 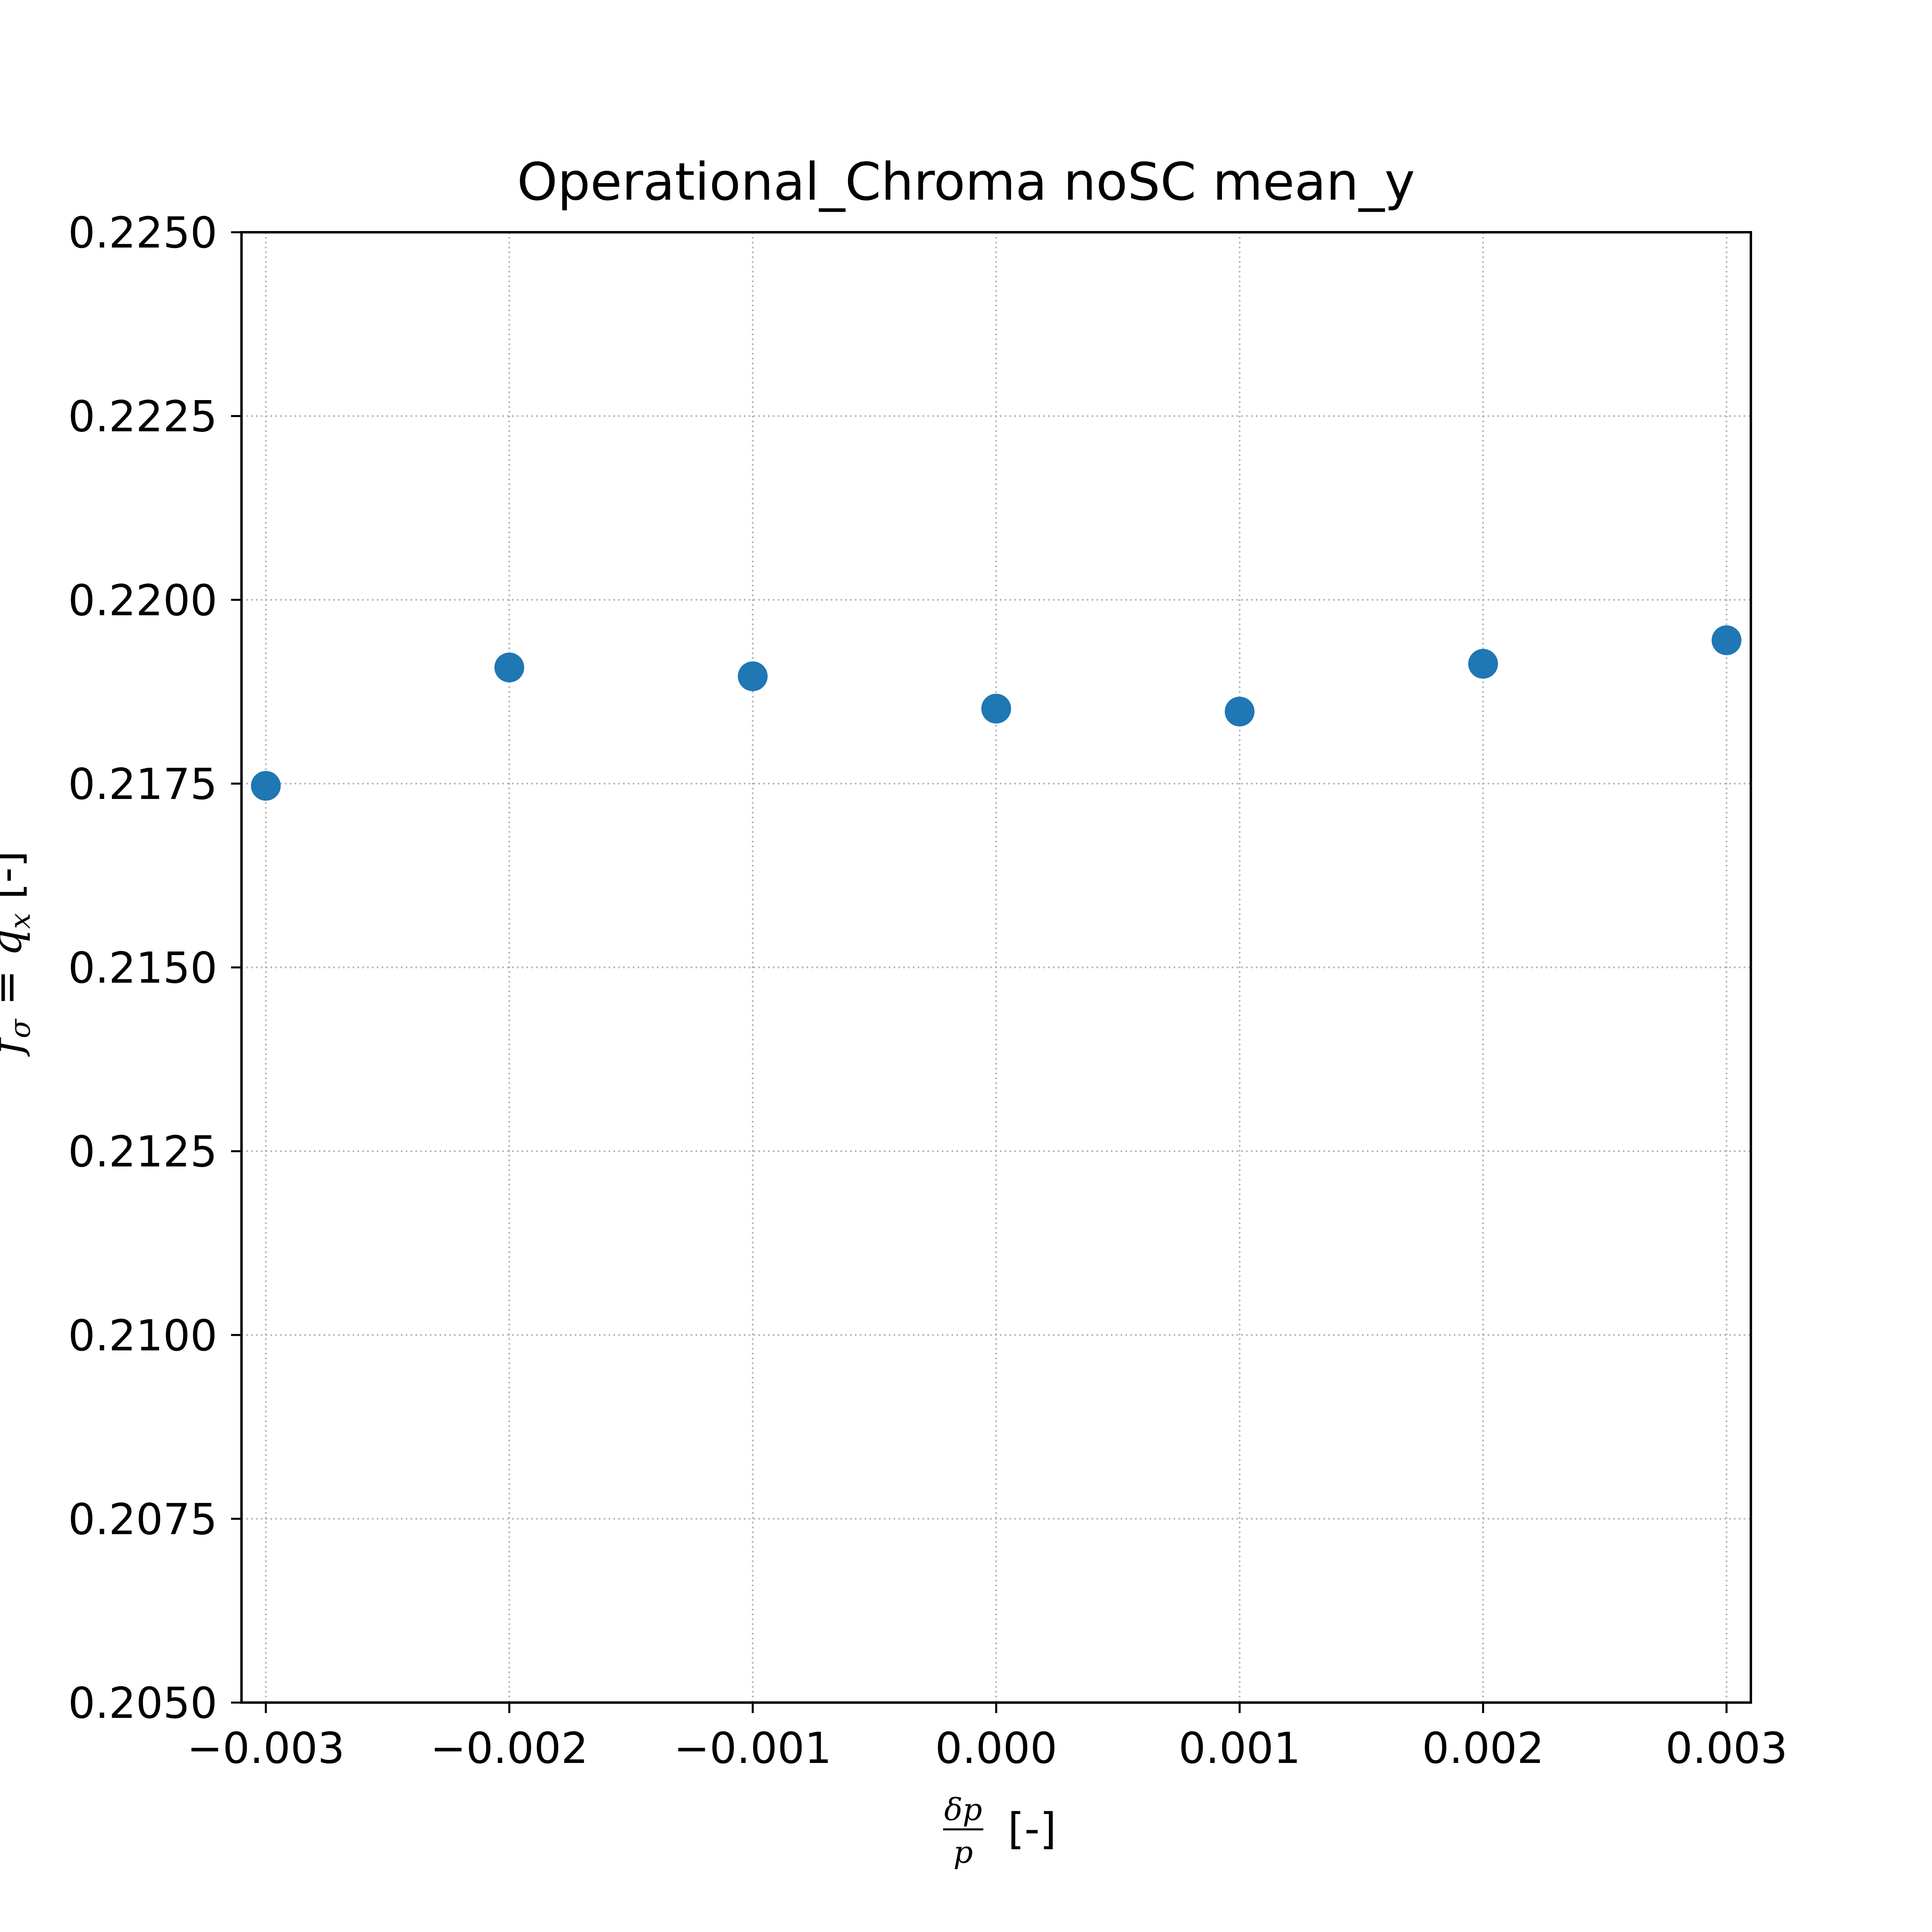 I want to click on y-label-equals: =, so click(x=15, y=987).